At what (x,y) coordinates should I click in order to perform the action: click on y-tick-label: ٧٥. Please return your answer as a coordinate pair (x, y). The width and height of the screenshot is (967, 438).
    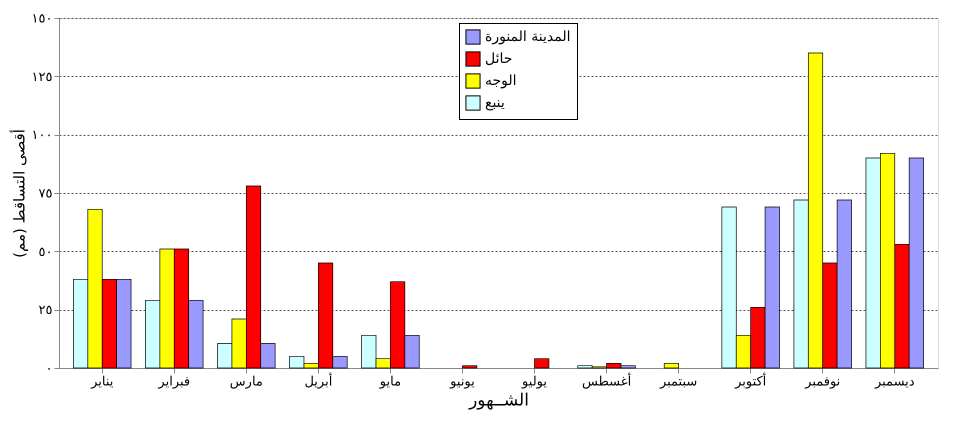
    Looking at the image, I should click on (45, 194).